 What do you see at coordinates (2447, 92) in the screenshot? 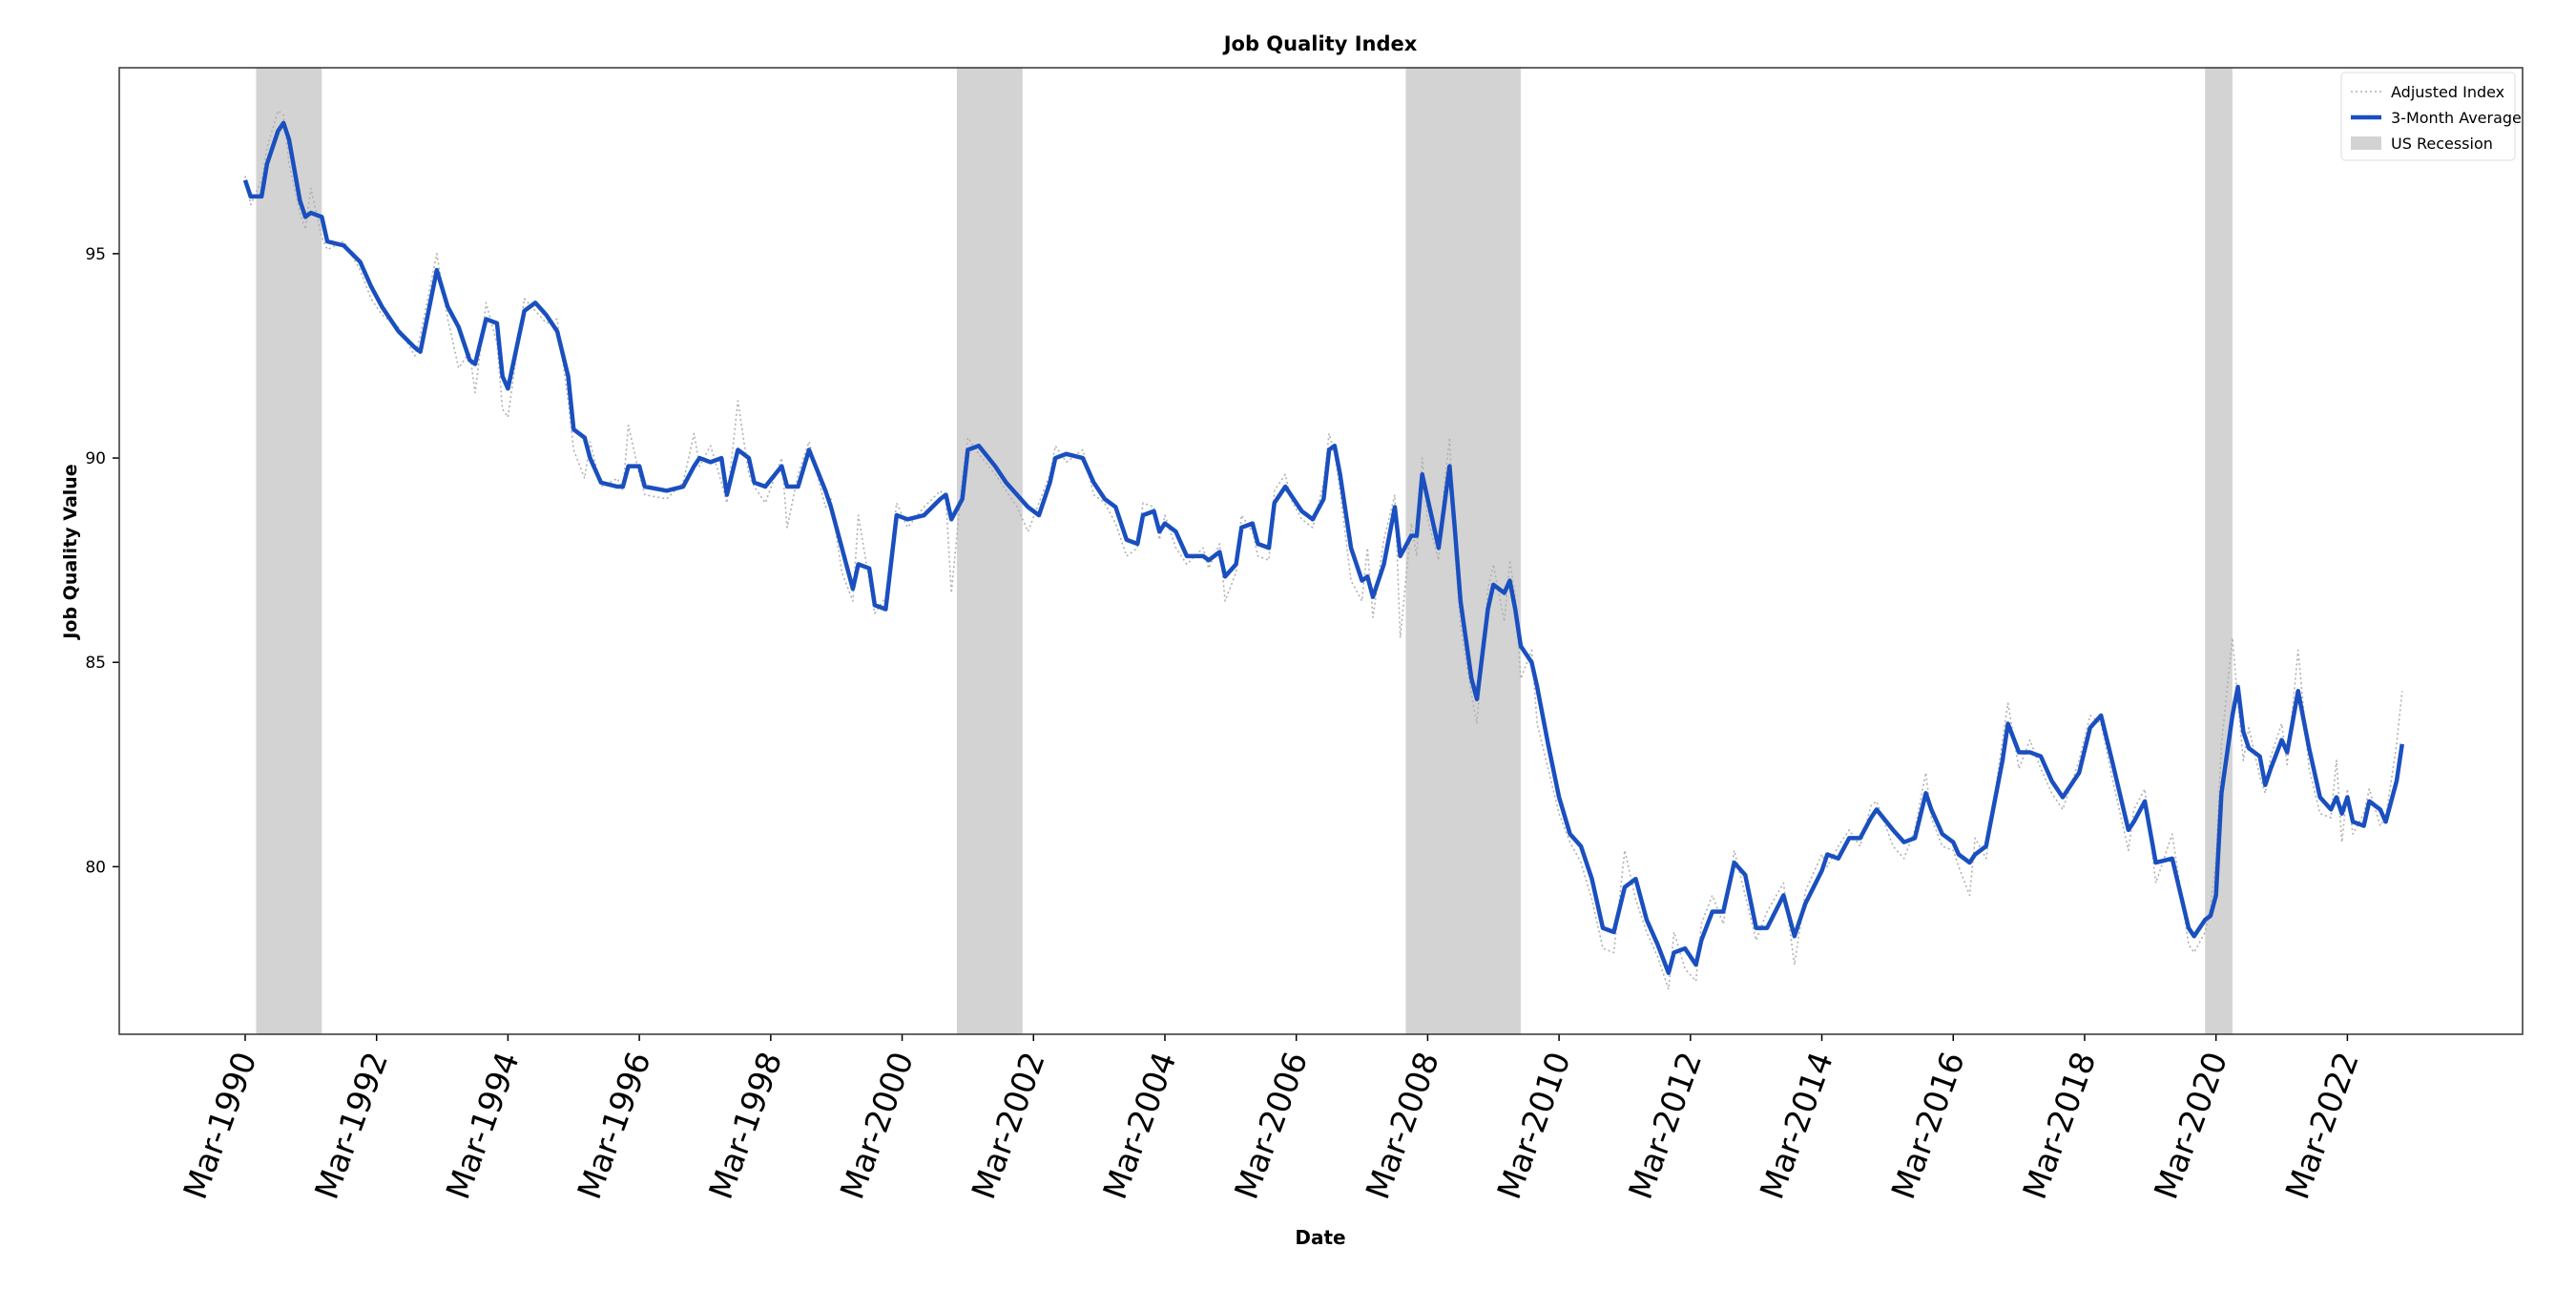
I see `legend-label: Adjusted Index` at bounding box center [2447, 92].